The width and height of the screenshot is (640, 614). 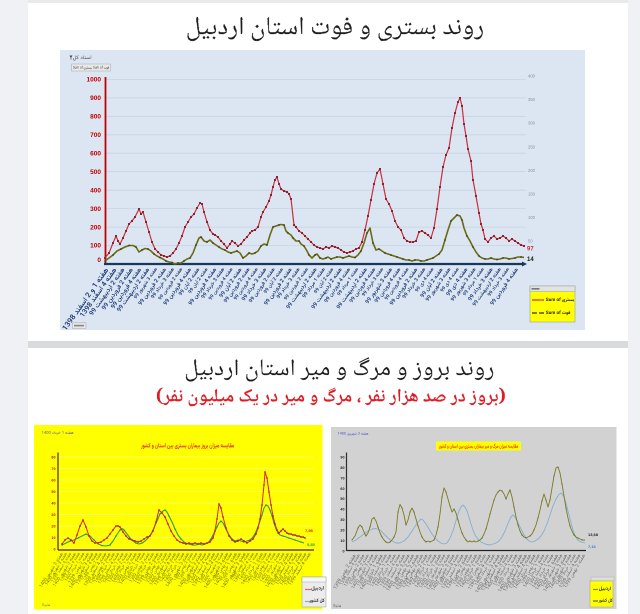 I want to click on svg-text: 14, so click(x=530, y=260).